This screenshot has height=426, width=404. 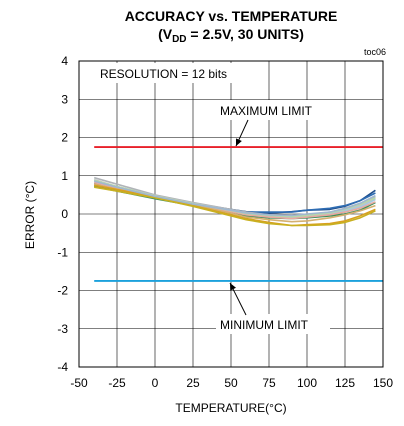 What do you see at coordinates (231, 16) in the screenshot?
I see `chart-title: ACCURACY vs. TEMPERATURE` at bounding box center [231, 16].